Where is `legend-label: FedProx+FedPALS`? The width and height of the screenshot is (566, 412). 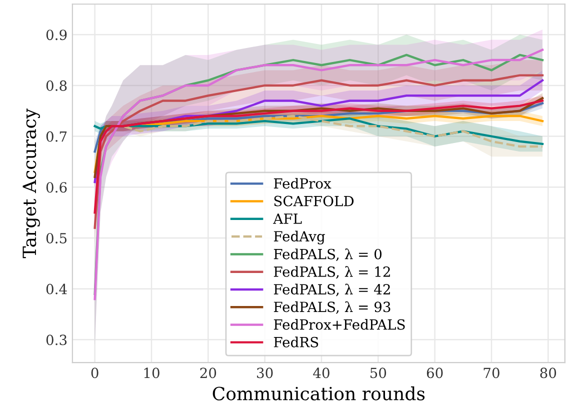
legend-label: FedProx+FedPALS is located at coordinates (339, 324).